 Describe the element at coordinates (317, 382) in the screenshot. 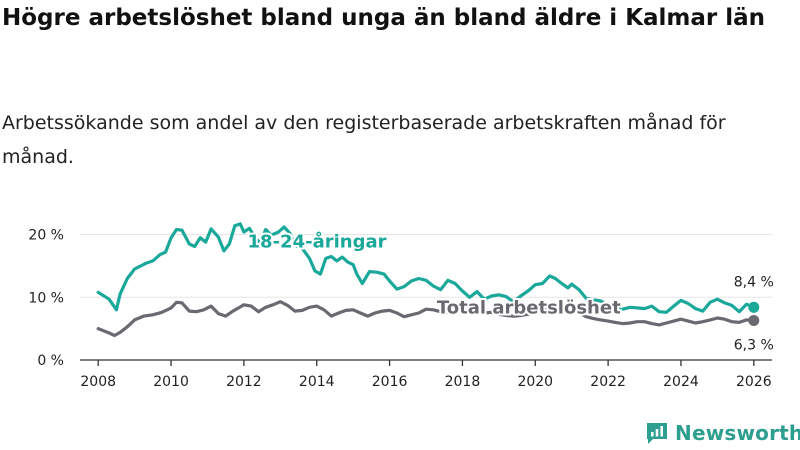

I see `x-tick-label: 2014` at that location.